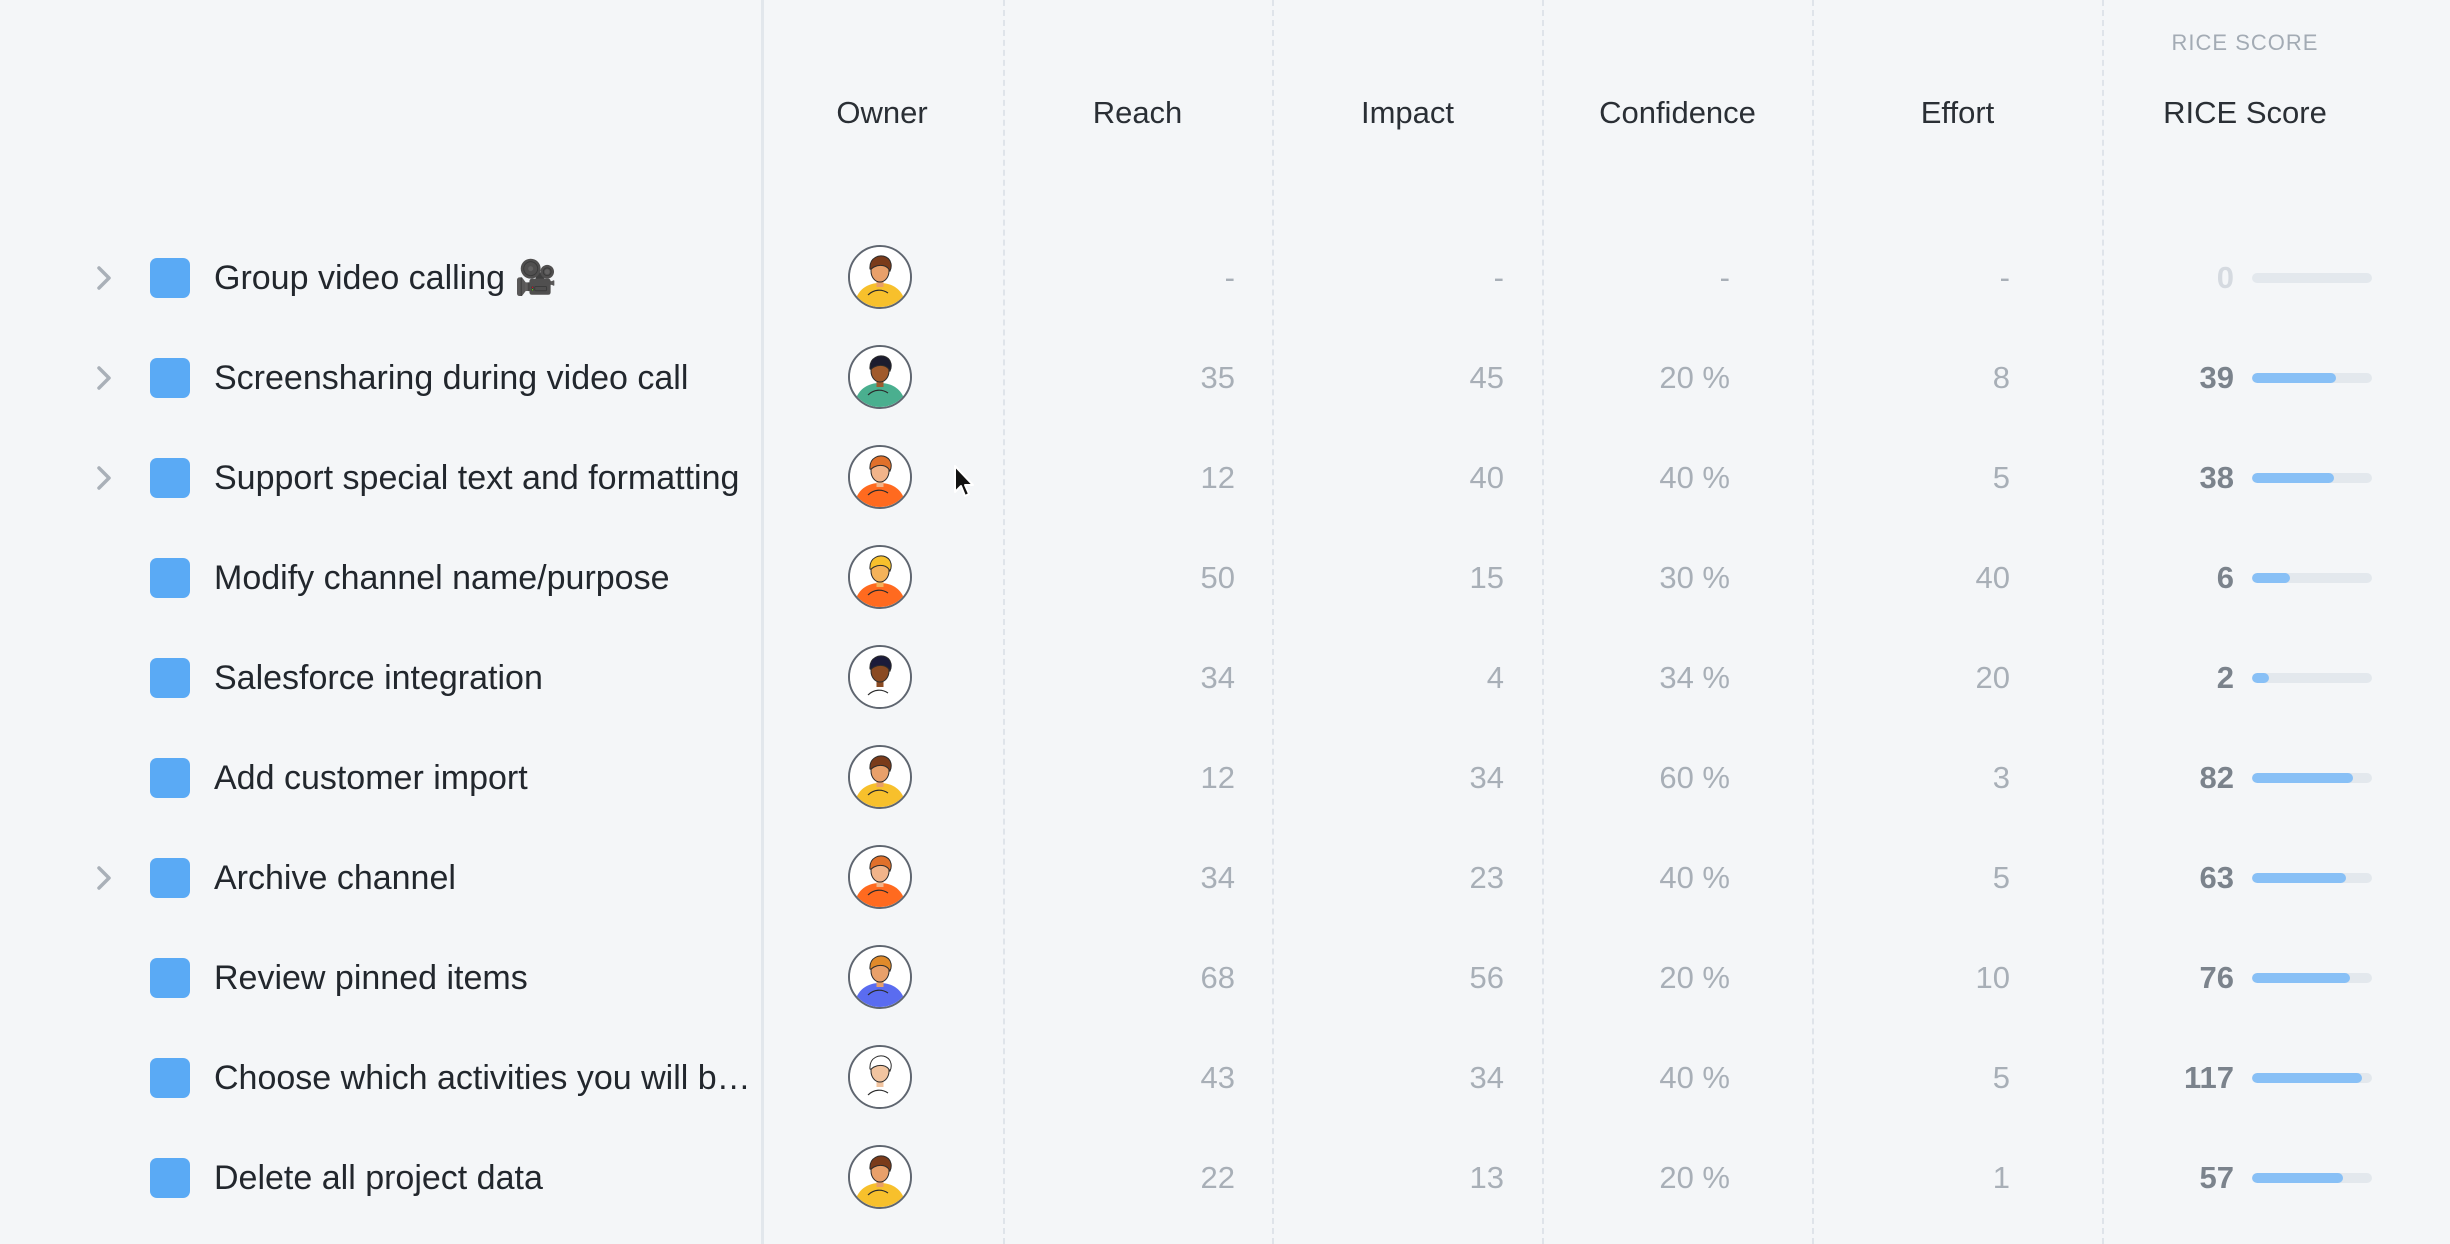 This screenshot has width=2450, height=1244. Describe the element at coordinates (1407, 112) in the screenshot. I see `column-header-impact: Impact` at that location.